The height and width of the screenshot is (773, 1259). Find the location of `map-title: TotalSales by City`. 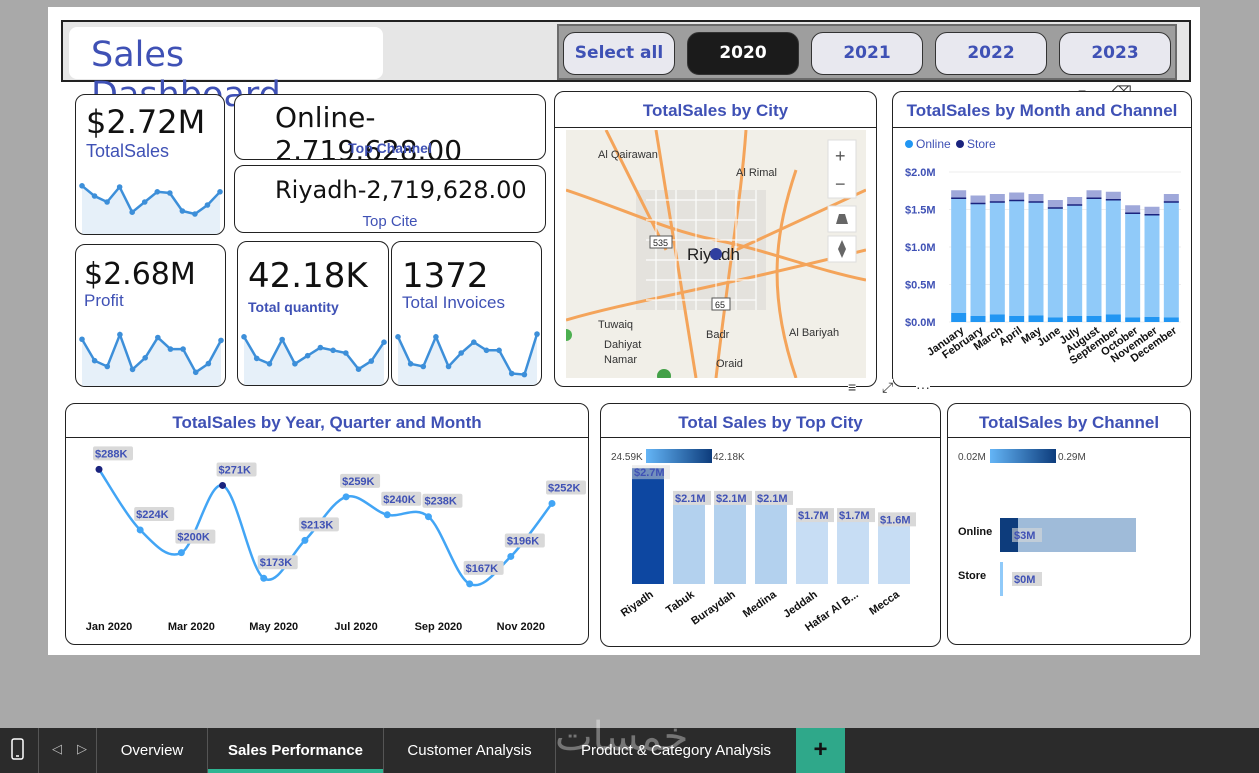

map-title: TotalSales by City is located at coordinates (715, 110).